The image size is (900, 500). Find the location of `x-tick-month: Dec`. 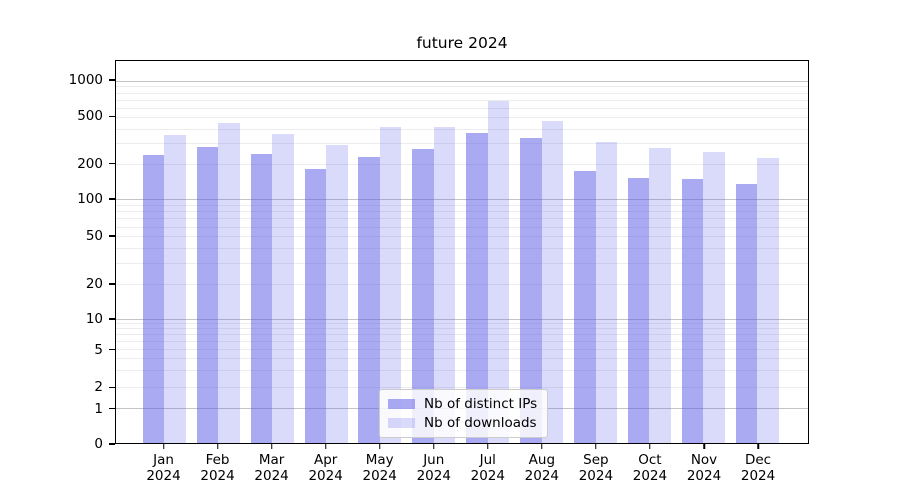

x-tick-month: Dec is located at coordinates (758, 460).